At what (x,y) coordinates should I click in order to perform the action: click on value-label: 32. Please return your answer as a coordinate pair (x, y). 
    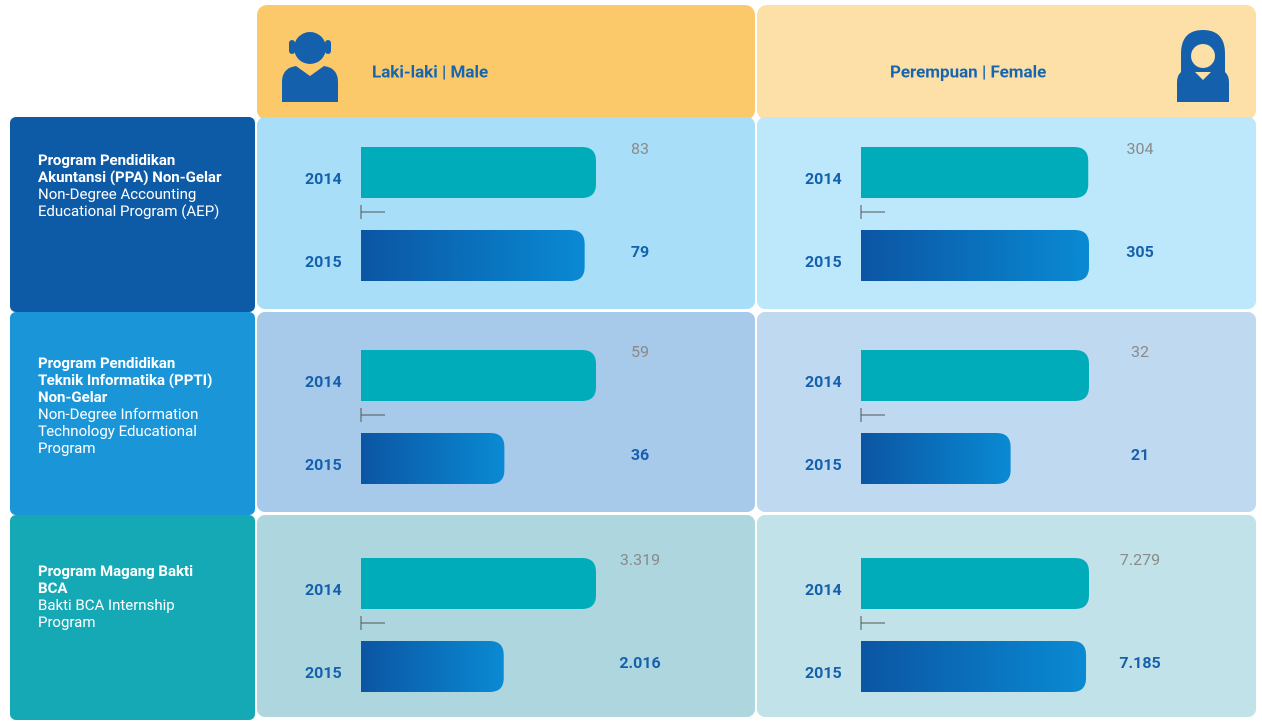
    Looking at the image, I should click on (1140, 351).